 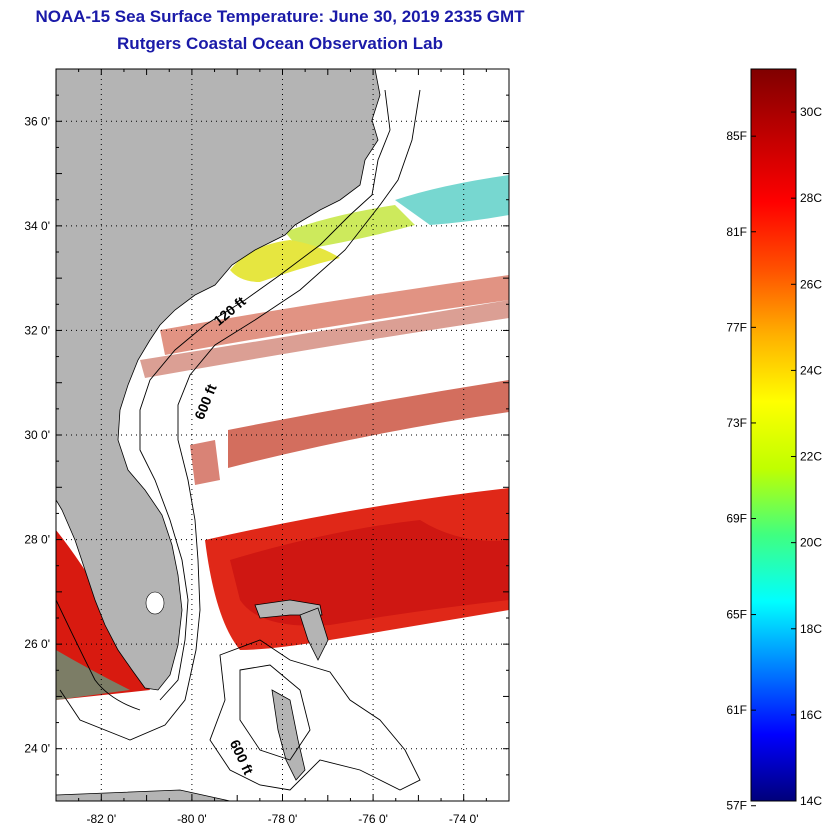 What do you see at coordinates (101, 819) in the screenshot?
I see `lon-tick-label: -82 0'` at bounding box center [101, 819].